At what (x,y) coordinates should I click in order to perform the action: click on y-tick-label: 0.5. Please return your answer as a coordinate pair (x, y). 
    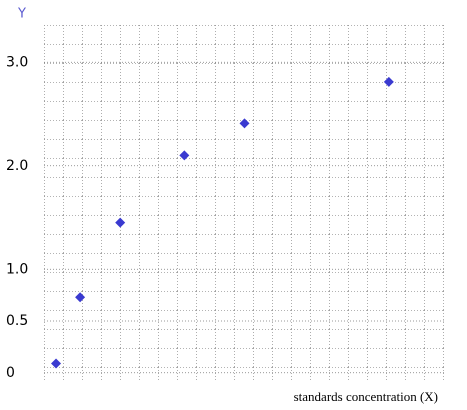
    Looking at the image, I should click on (17, 321).